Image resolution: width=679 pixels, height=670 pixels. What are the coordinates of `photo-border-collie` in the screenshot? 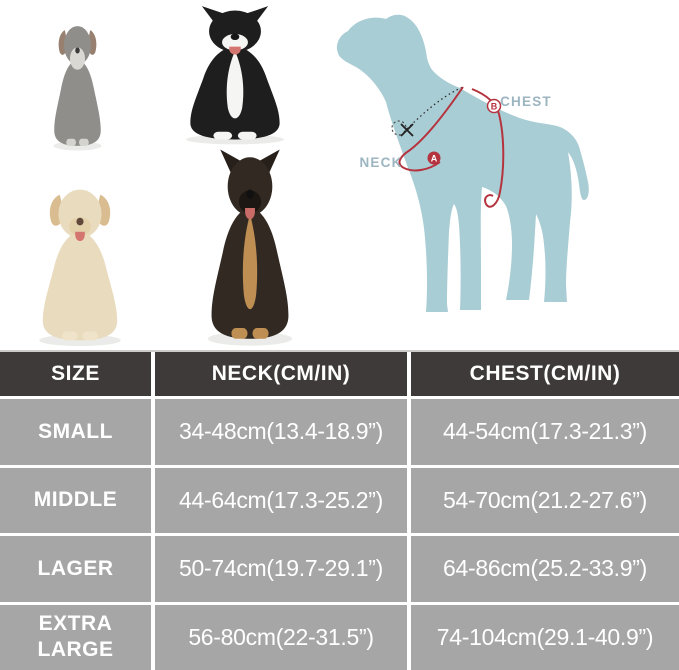 It's located at (235, 75).